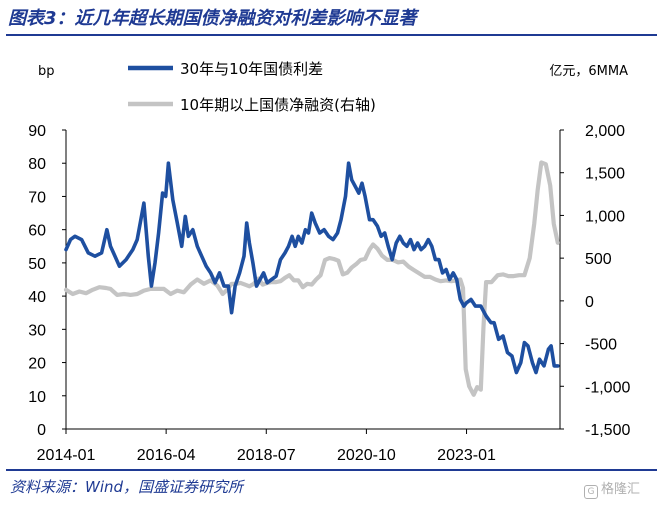 The width and height of the screenshot is (663, 505). What do you see at coordinates (589, 302) in the screenshot?
I see `right-tick-label: 0` at bounding box center [589, 302].